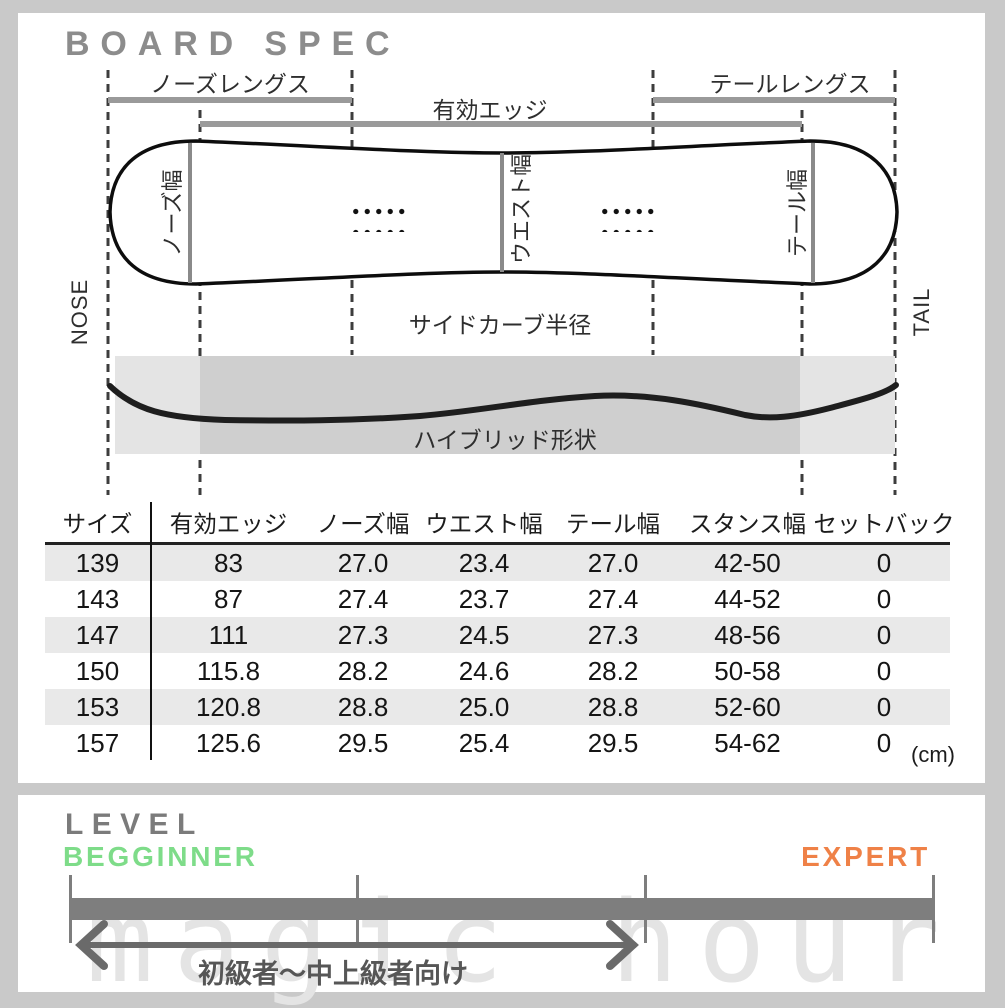  Describe the element at coordinates (160, 856) in the screenshot. I see `beginner-label: BEGGINNER` at that location.